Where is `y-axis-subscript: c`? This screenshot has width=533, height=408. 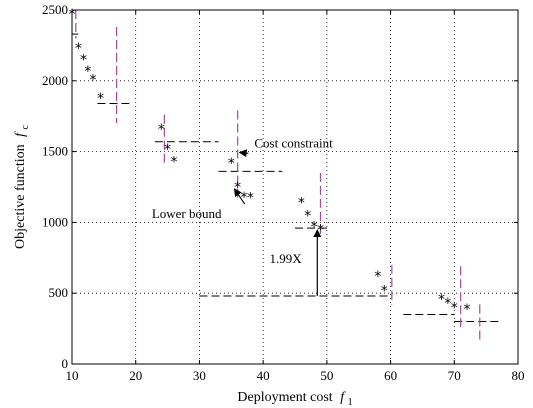
y-axis-subscript: c is located at coordinates (25, 126).